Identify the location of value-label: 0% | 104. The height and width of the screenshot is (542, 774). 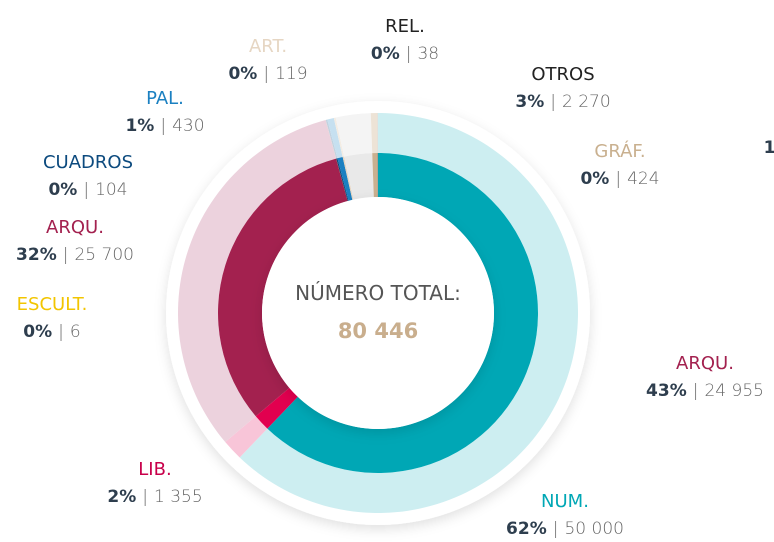
(87, 190).